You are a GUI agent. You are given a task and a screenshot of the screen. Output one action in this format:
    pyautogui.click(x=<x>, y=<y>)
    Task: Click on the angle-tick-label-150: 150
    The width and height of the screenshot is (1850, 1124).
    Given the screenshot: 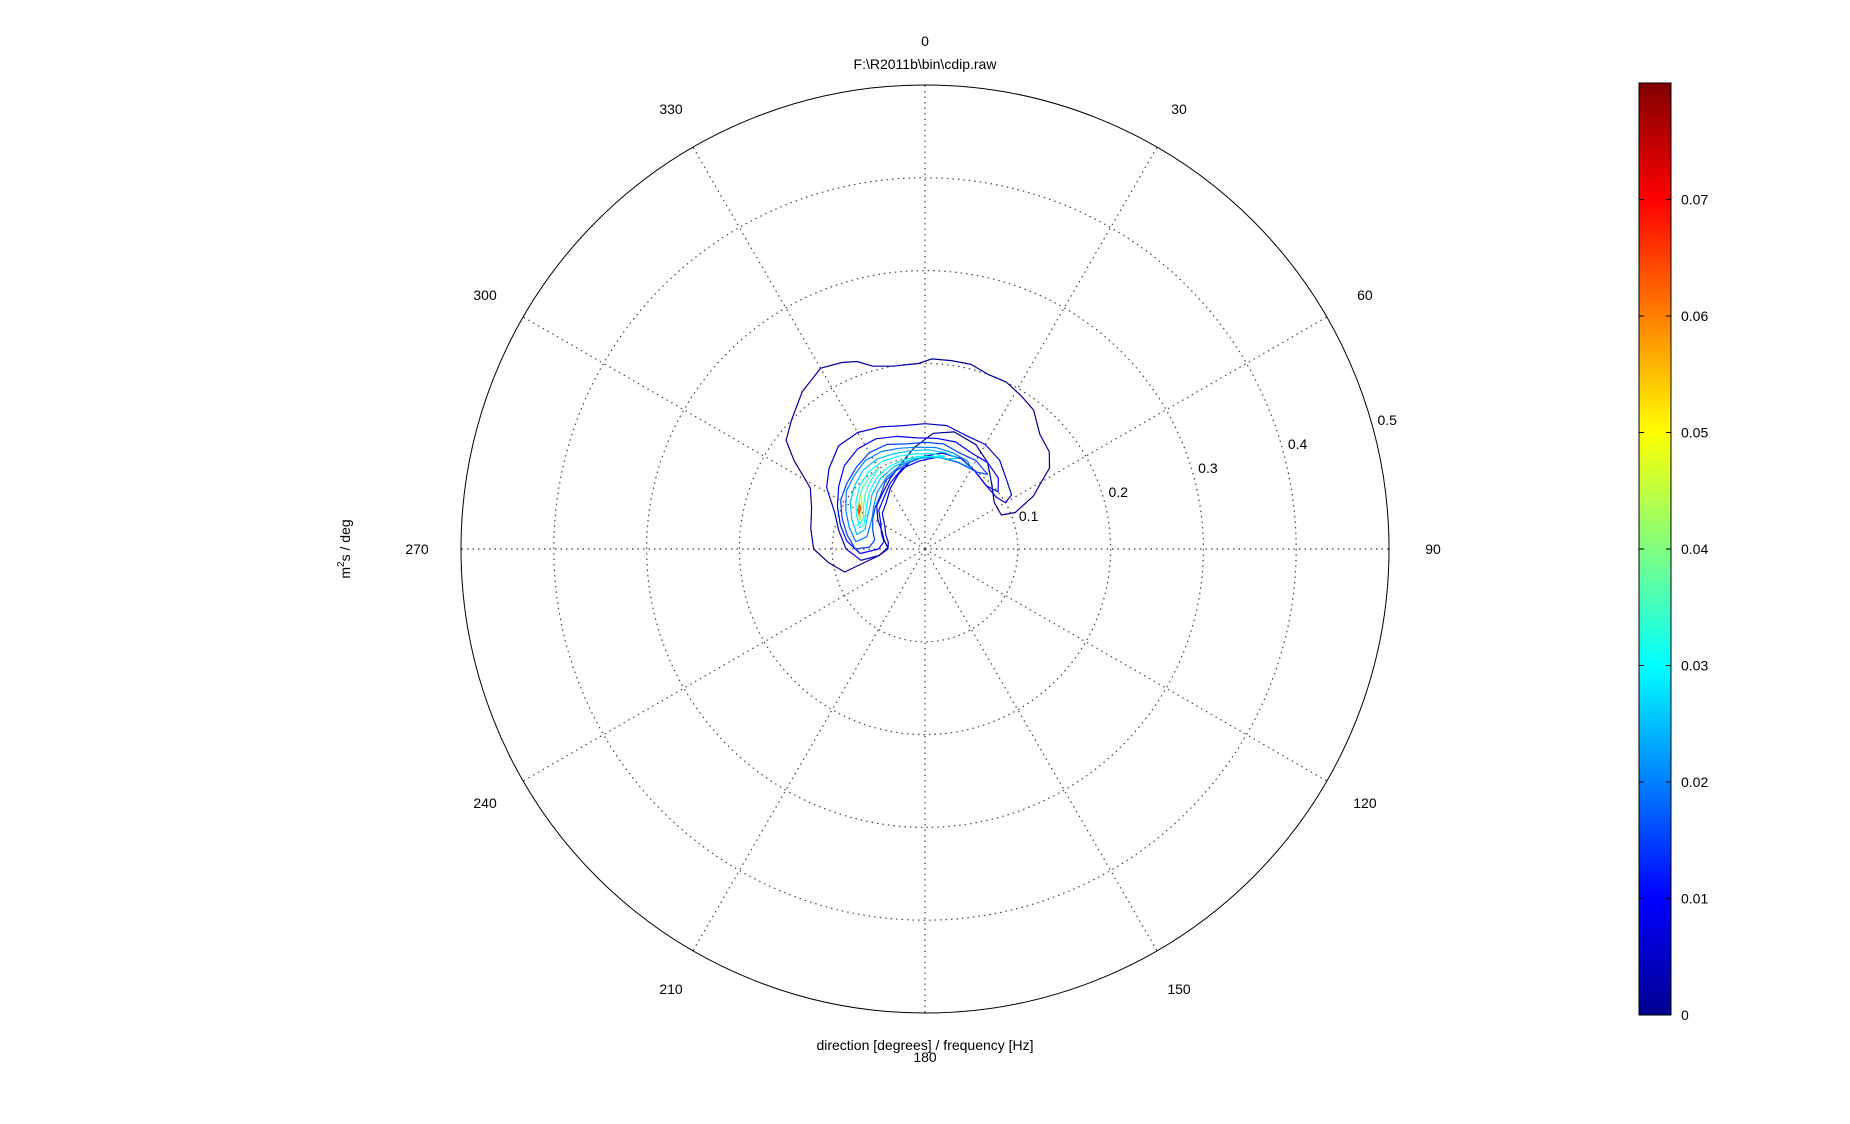 What is the action you would take?
    pyautogui.click(x=1179, y=989)
    